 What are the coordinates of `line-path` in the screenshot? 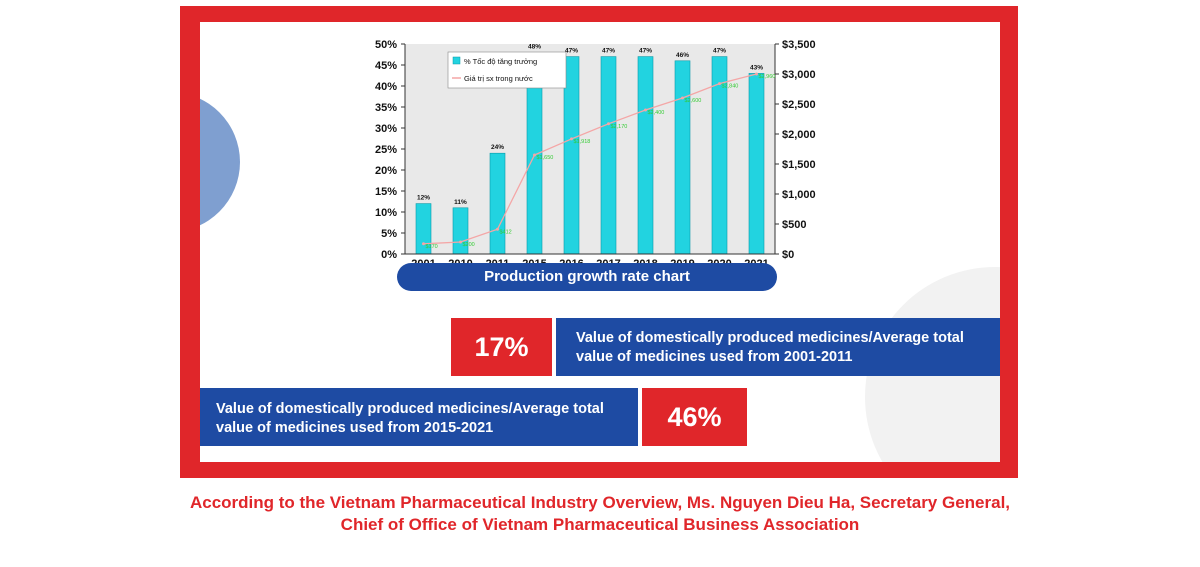 It's located at (590, 159).